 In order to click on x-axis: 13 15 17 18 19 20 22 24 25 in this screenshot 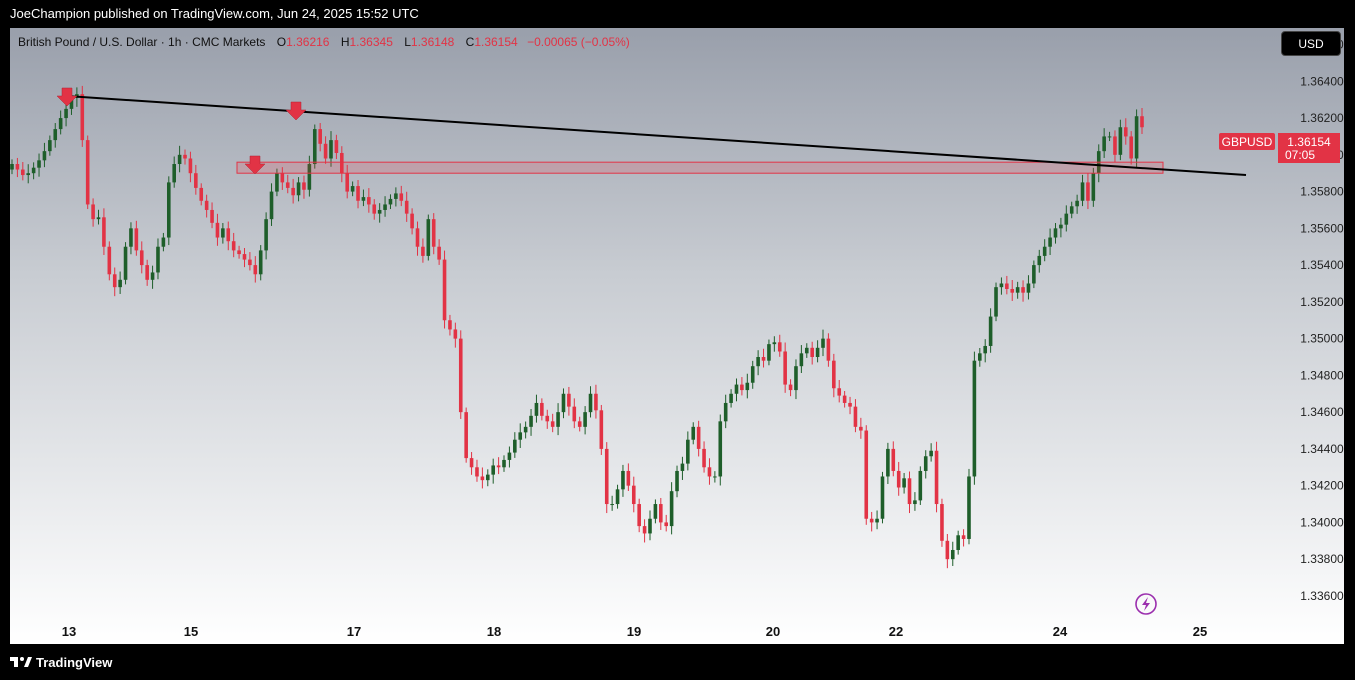, I will do `click(634, 631)`.